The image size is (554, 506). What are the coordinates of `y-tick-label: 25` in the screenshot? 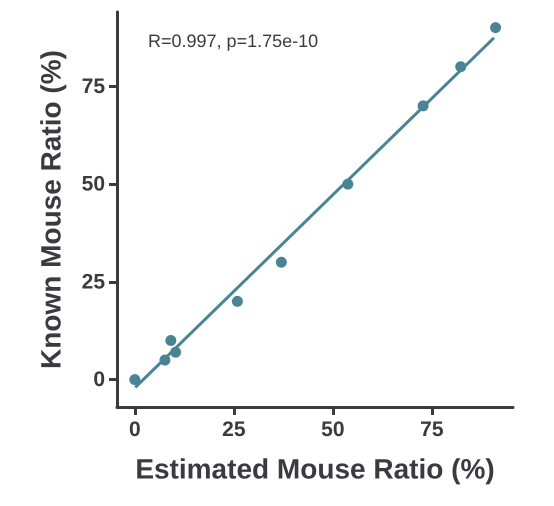 It's located at (94, 282).